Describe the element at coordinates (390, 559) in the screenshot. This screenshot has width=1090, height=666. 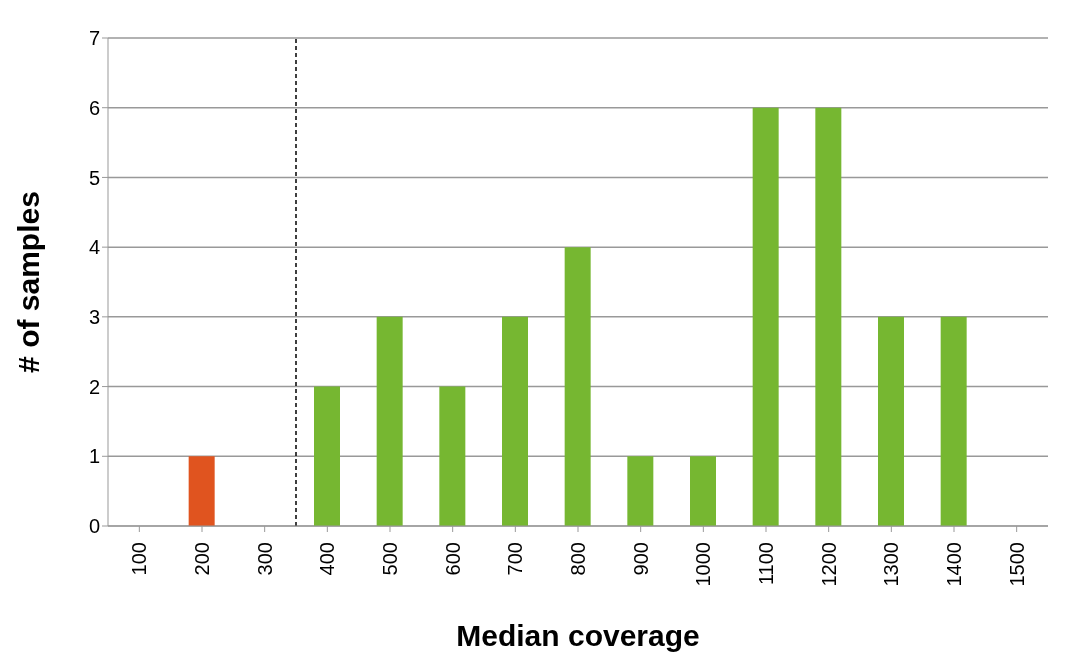
I see `x-tick-label: 500` at that location.